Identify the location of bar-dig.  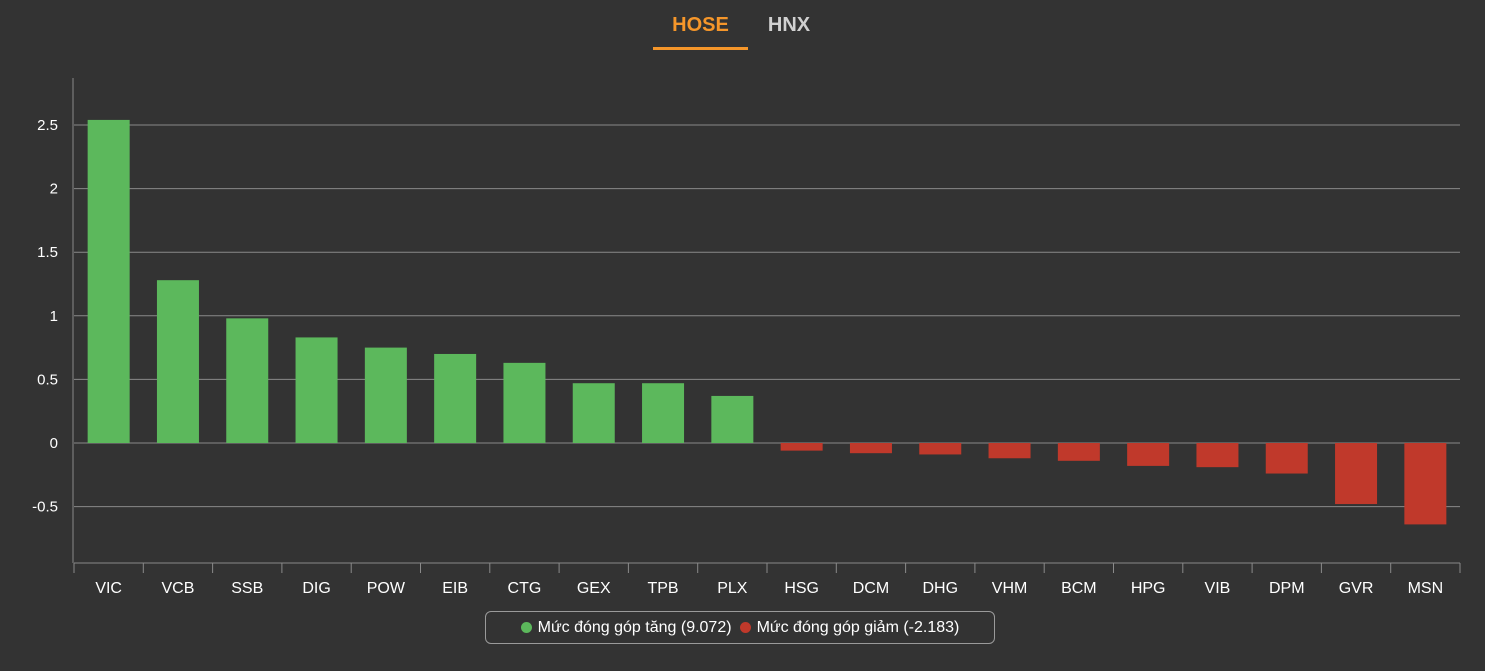
(316, 390).